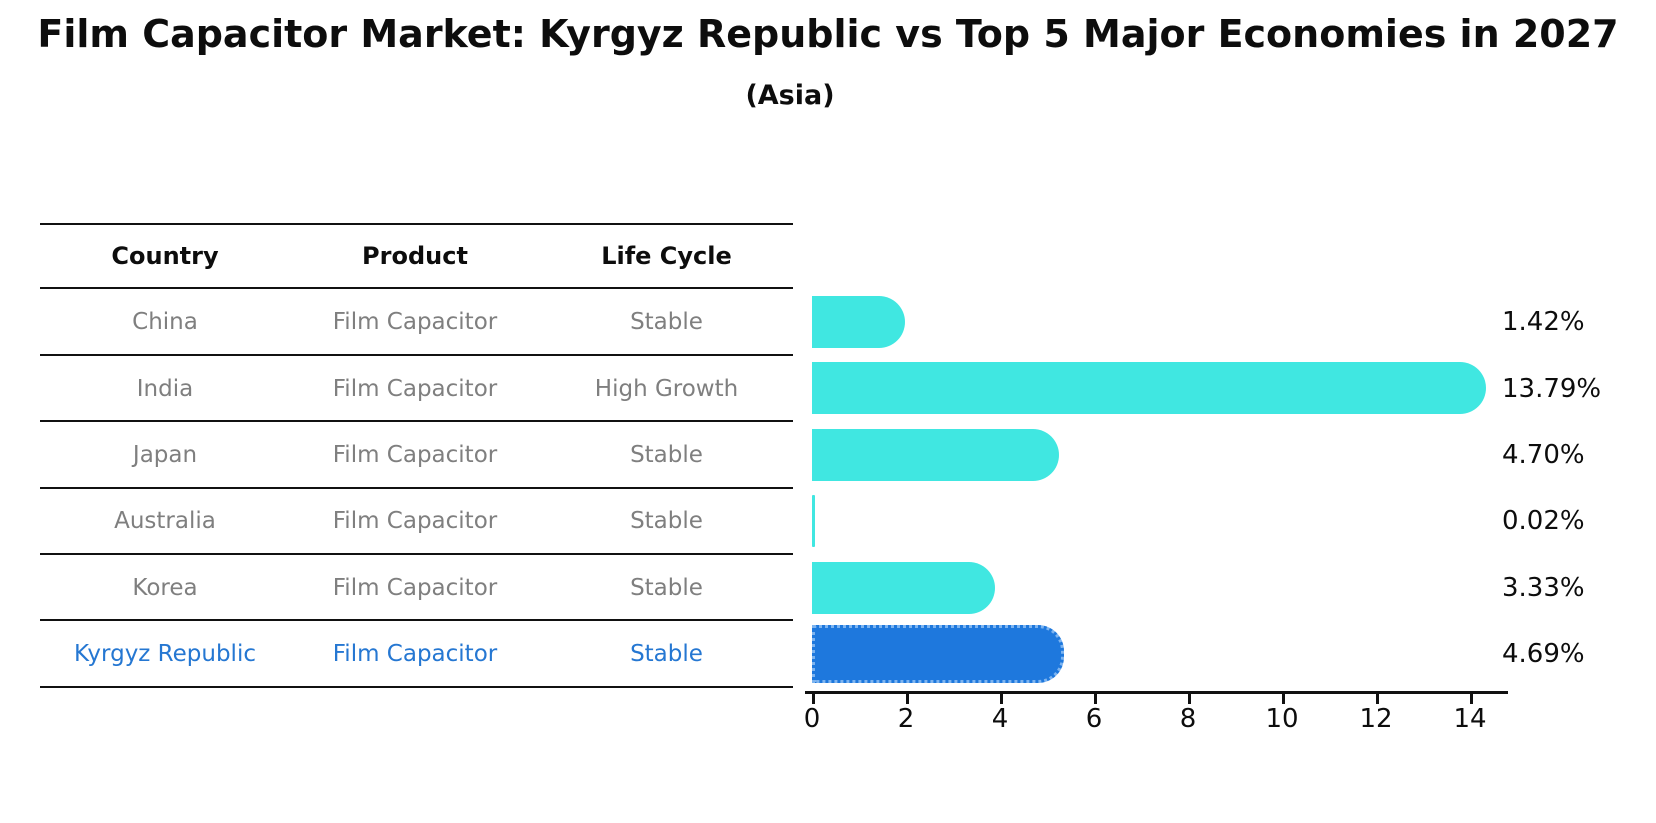 The image size is (1656, 823). What do you see at coordinates (790, 95) in the screenshot?
I see `chart-subtitle: (Asia)` at bounding box center [790, 95].